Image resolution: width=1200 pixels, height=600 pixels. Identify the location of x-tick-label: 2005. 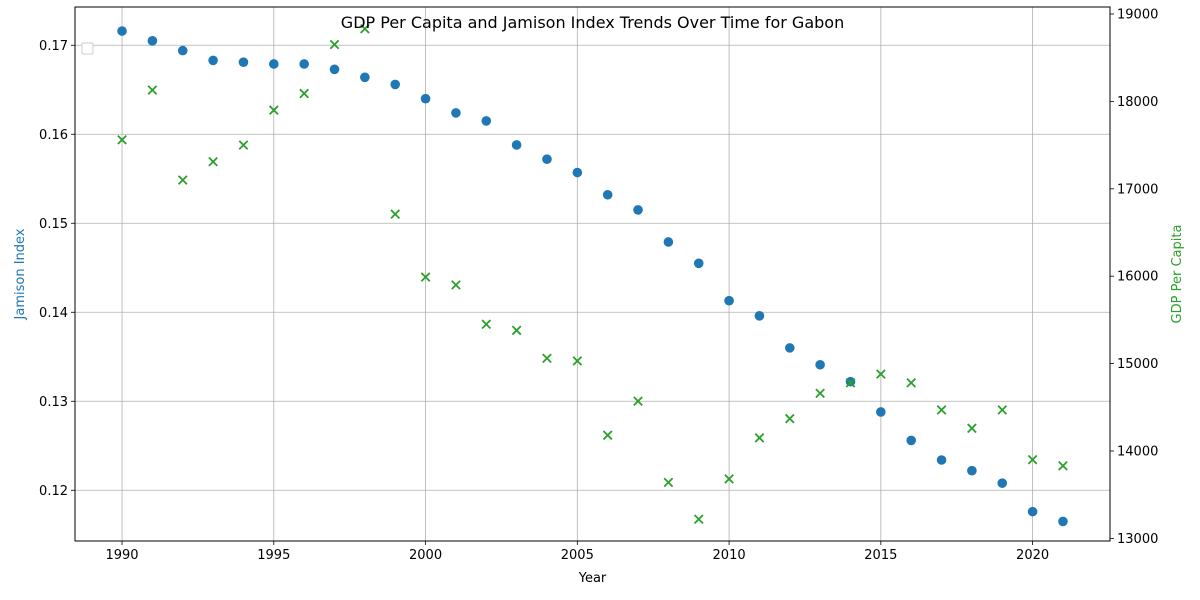
(577, 555).